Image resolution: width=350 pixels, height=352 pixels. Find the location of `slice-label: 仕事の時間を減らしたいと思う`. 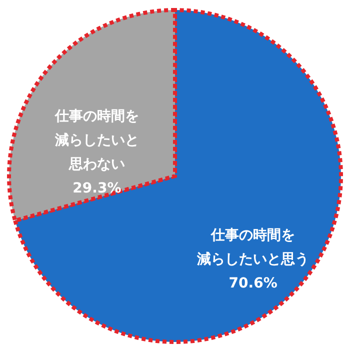

slice-label: 仕事の時間を減らしたいと思う is located at coordinates (253, 247).